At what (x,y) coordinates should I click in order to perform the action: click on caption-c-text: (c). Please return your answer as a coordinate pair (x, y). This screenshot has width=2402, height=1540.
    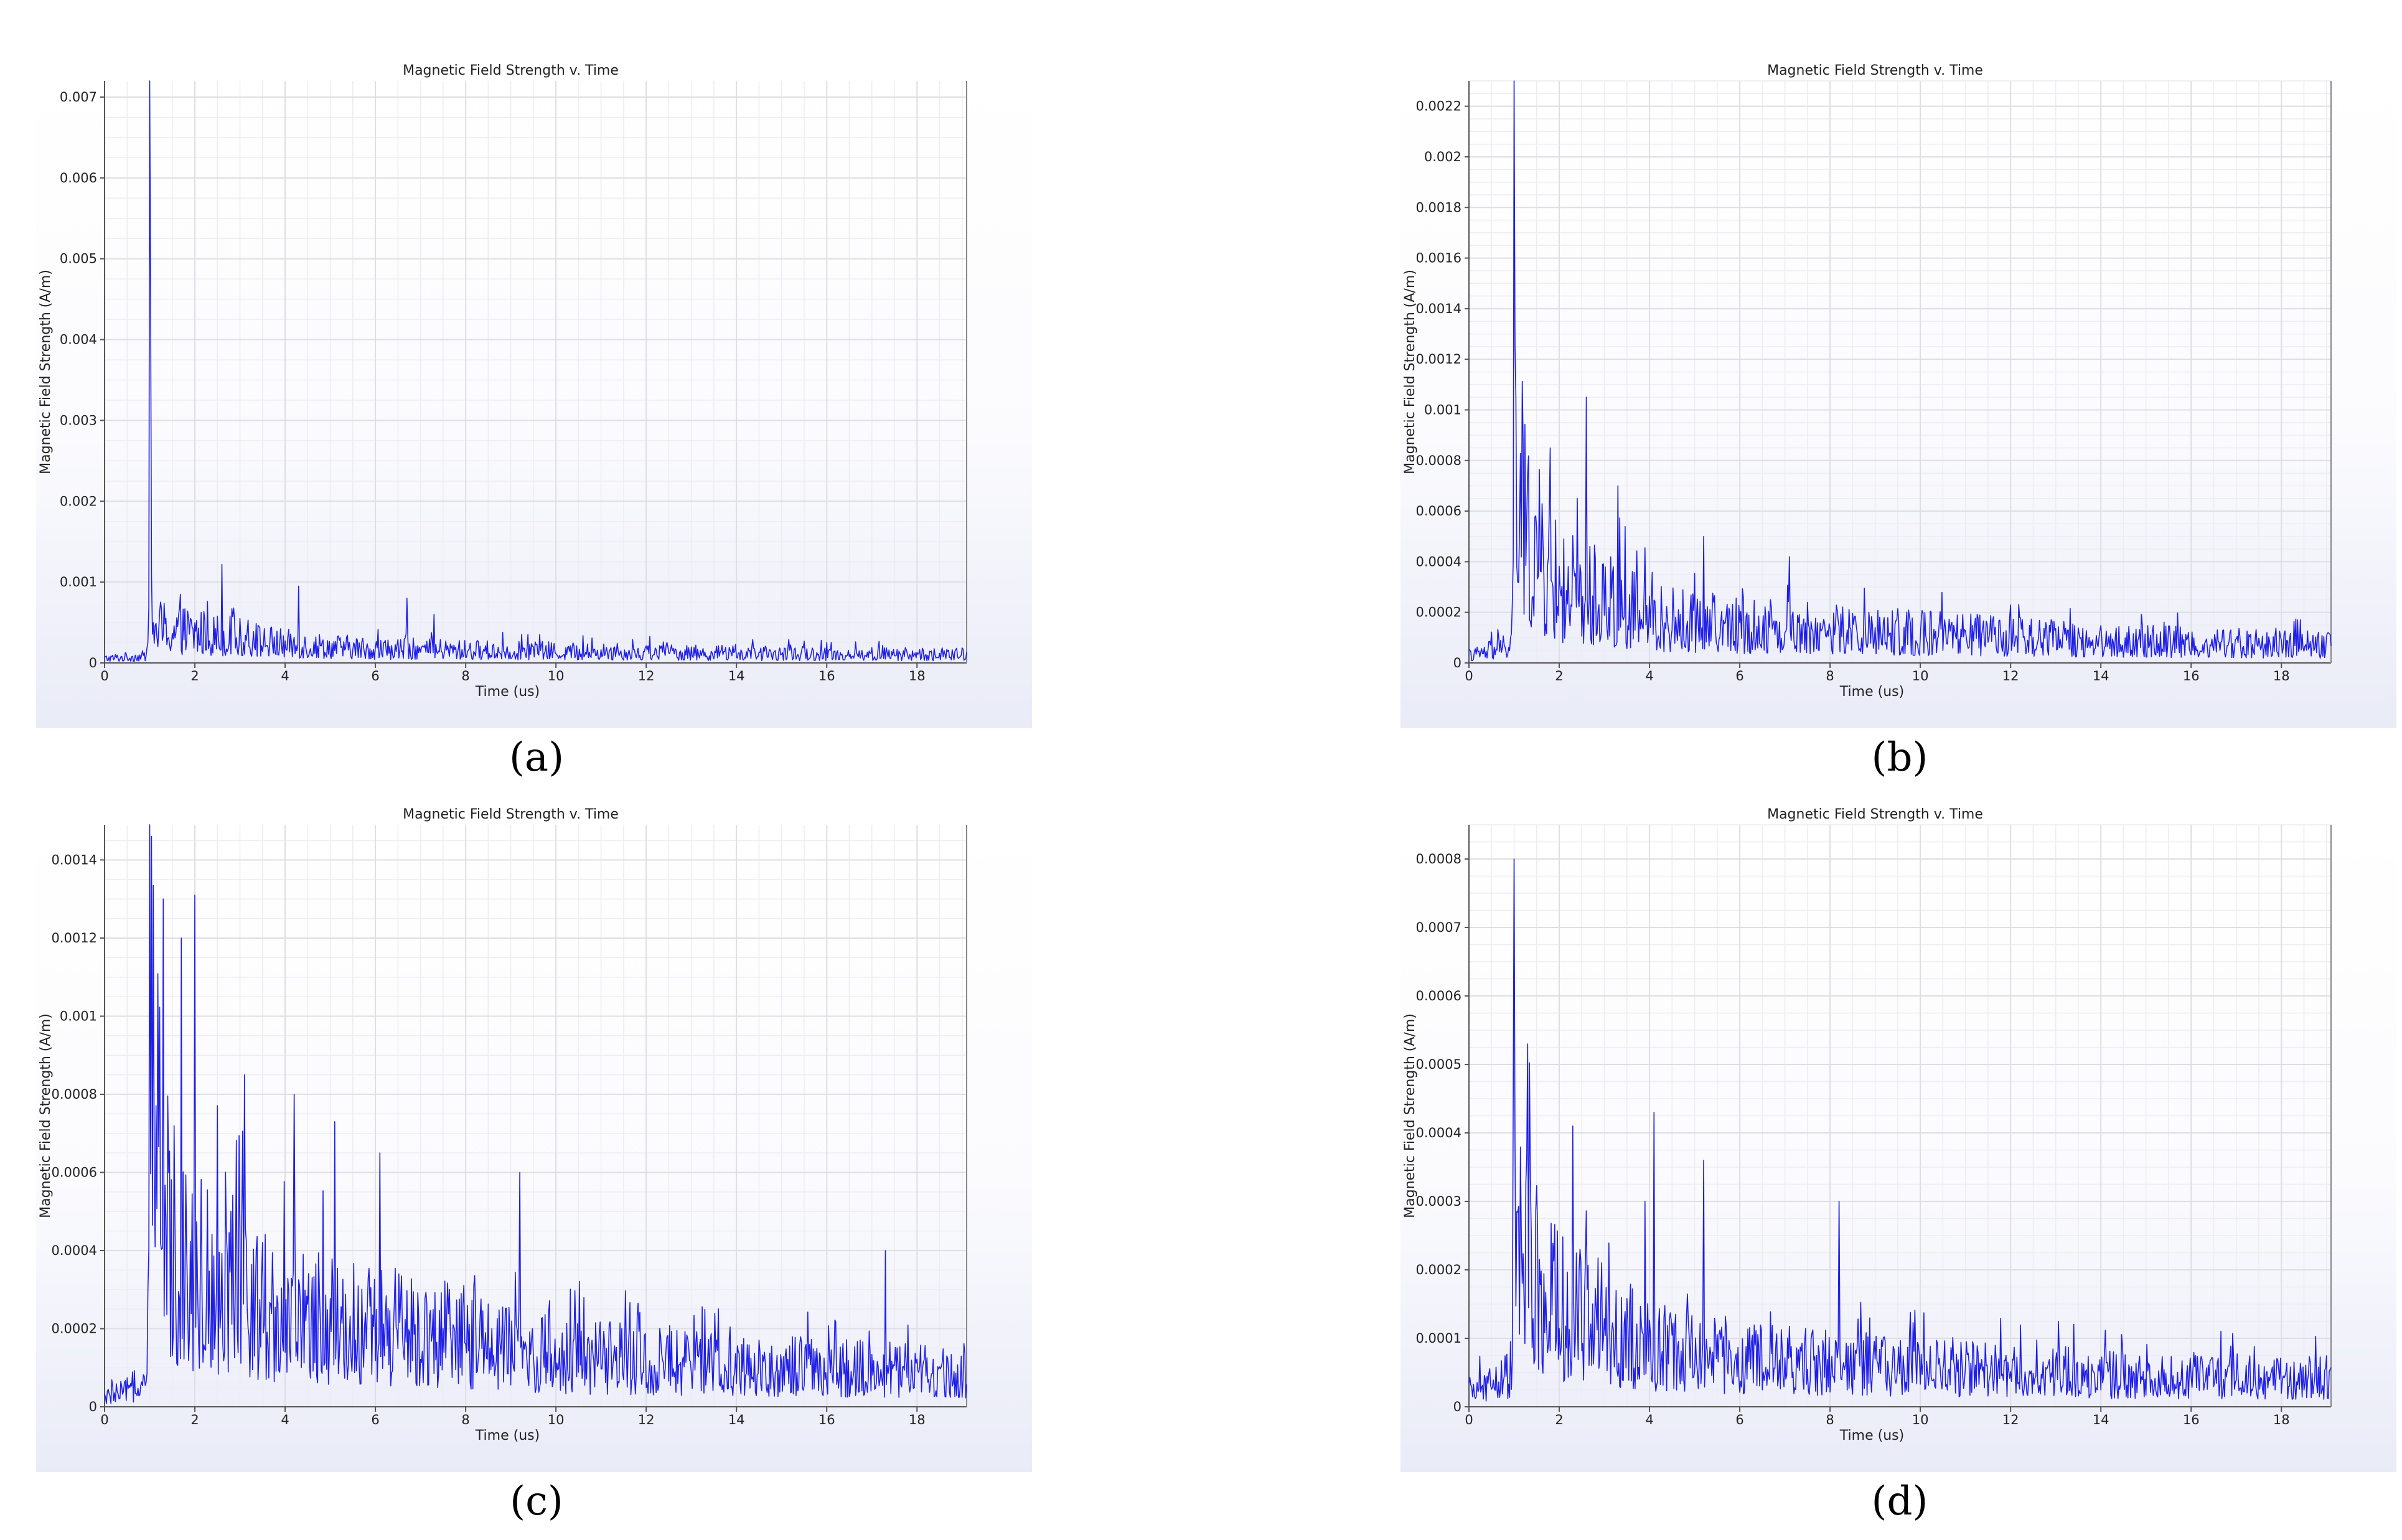
    Looking at the image, I should click on (536, 1501).